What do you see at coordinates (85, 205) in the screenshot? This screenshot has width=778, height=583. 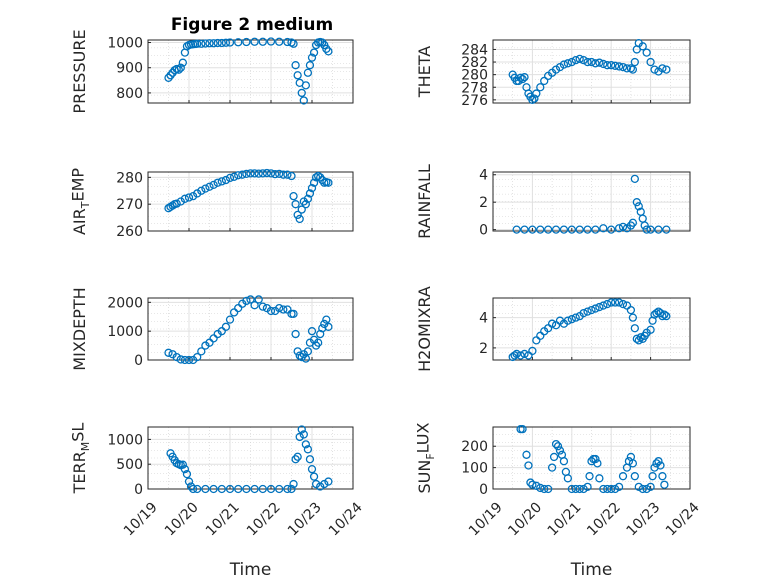 I see `y-axis-label-subscript: T` at bounding box center [85, 205].